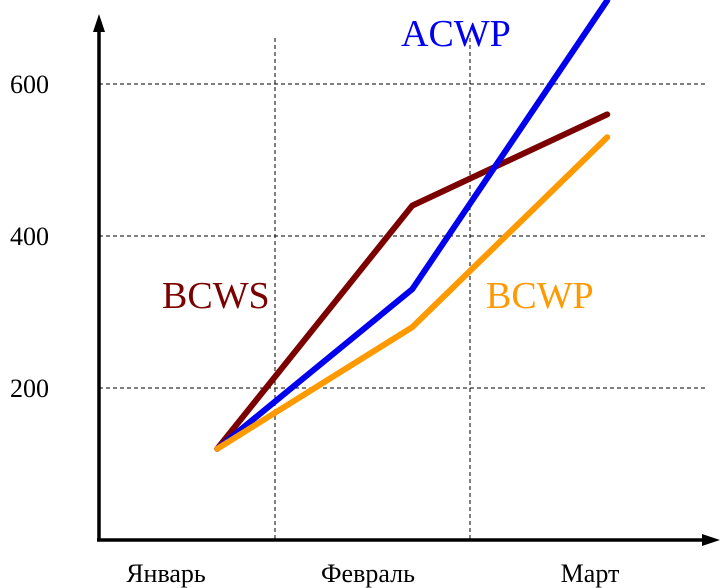 Image resolution: width=721 pixels, height=588 pixels. Describe the element at coordinates (216, 296) in the screenshot. I see `series-label-bcws: BCWS` at that location.